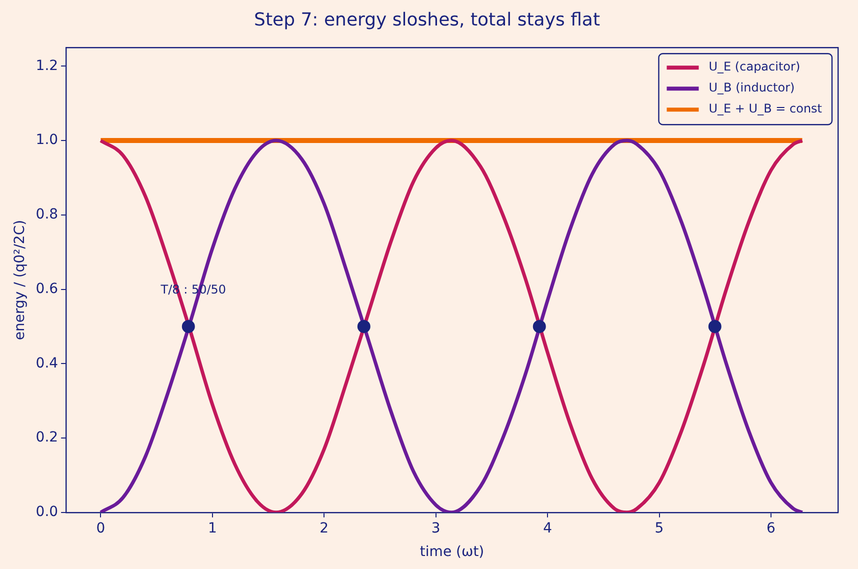 This screenshot has height=569, width=858. I want to click on y-tick-label: 1.2, so click(47, 66).